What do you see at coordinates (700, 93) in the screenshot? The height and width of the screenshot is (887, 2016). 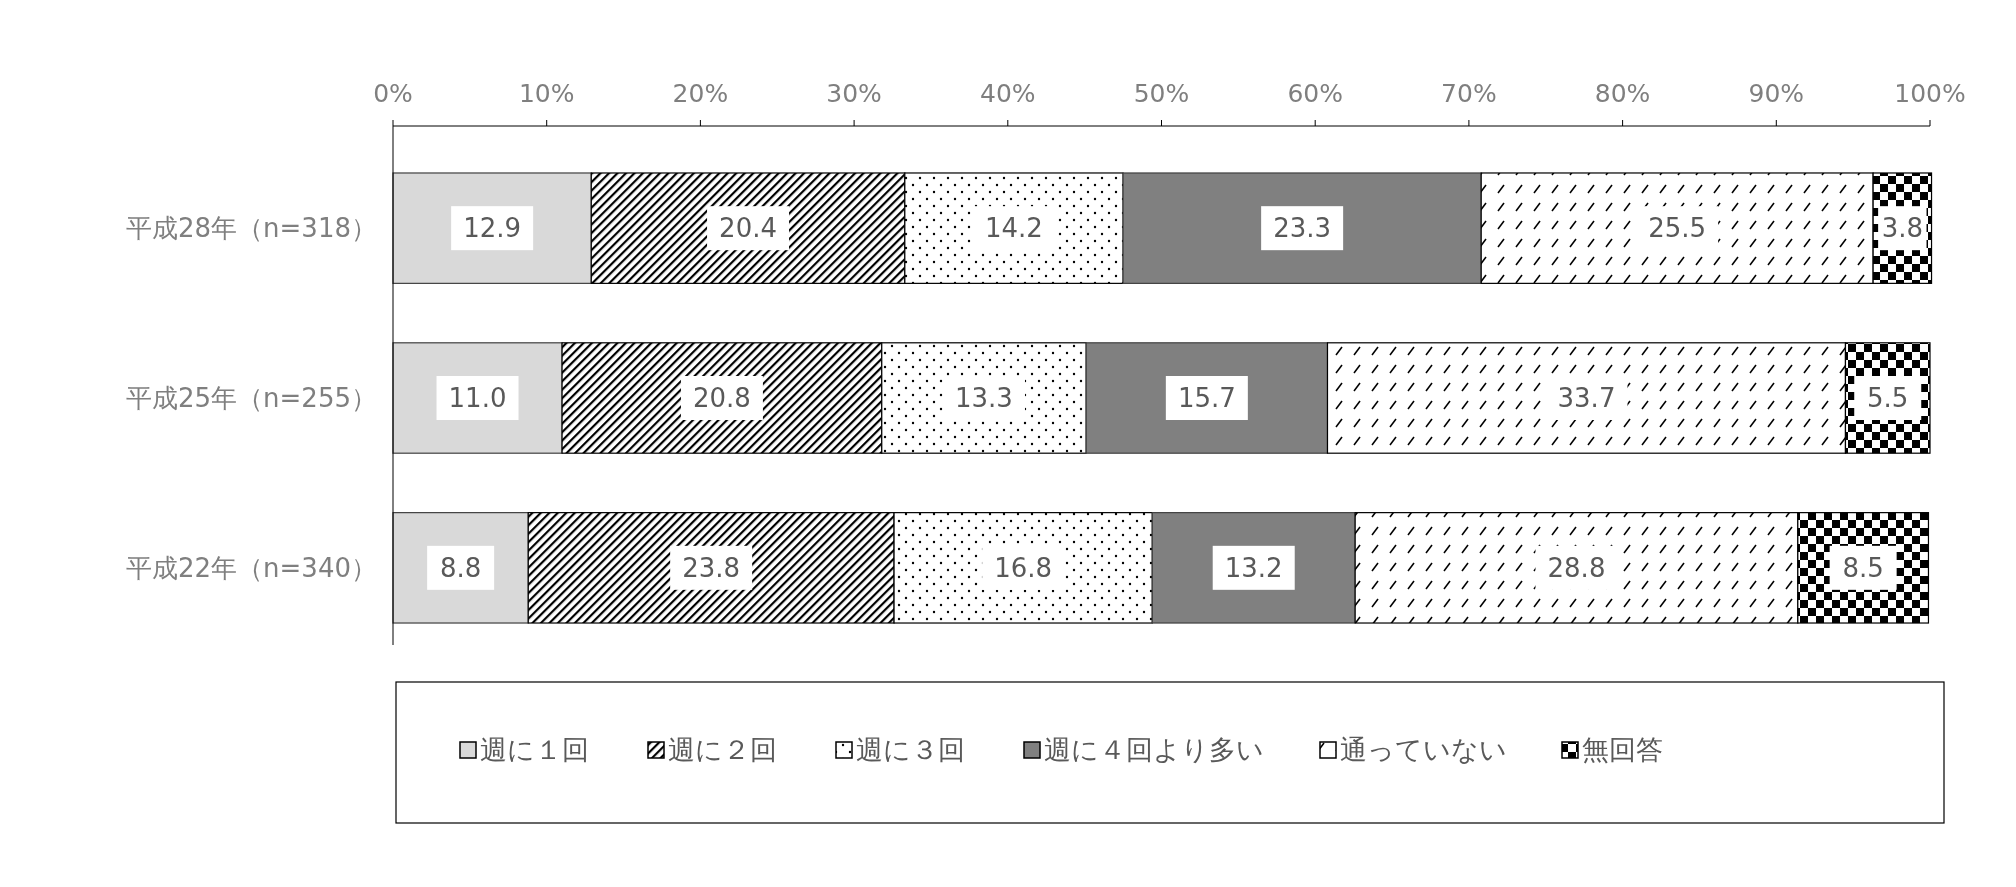 I see `x-tick-label: 20%` at bounding box center [700, 93].